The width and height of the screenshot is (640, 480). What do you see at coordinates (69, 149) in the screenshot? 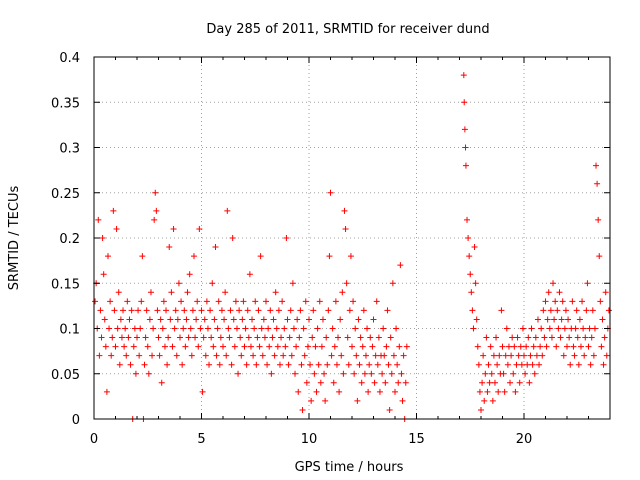
I see `y-tick-label: 0.3` at bounding box center [69, 149].